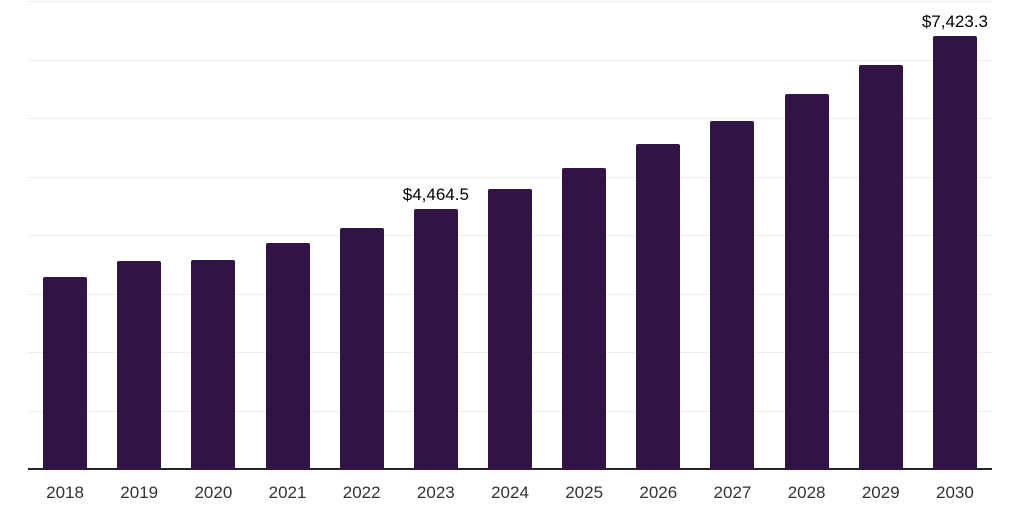 The width and height of the screenshot is (1024, 512). What do you see at coordinates (732, 295) in the screenshot?
I see `bar-2027` at bounding box center [732, 295].